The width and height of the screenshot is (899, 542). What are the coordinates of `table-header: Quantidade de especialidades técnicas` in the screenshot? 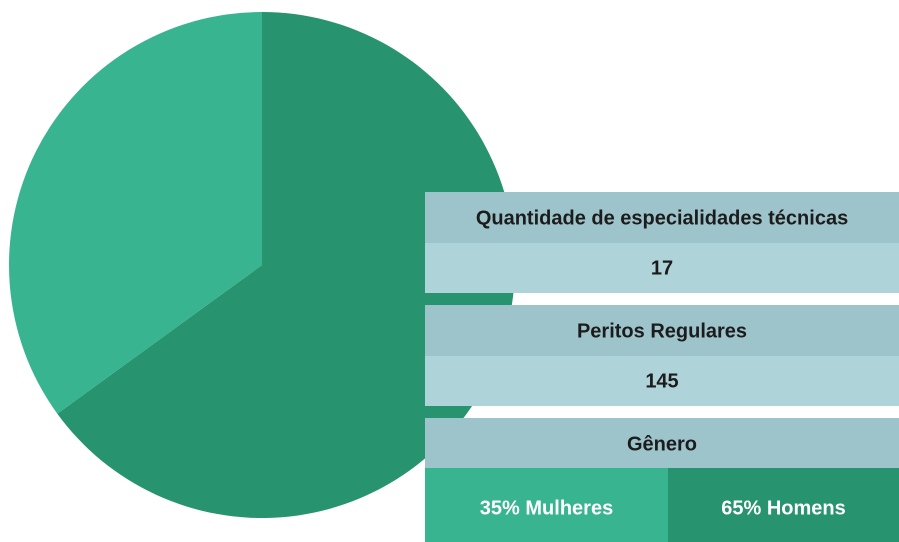 It's located at (662, 218).